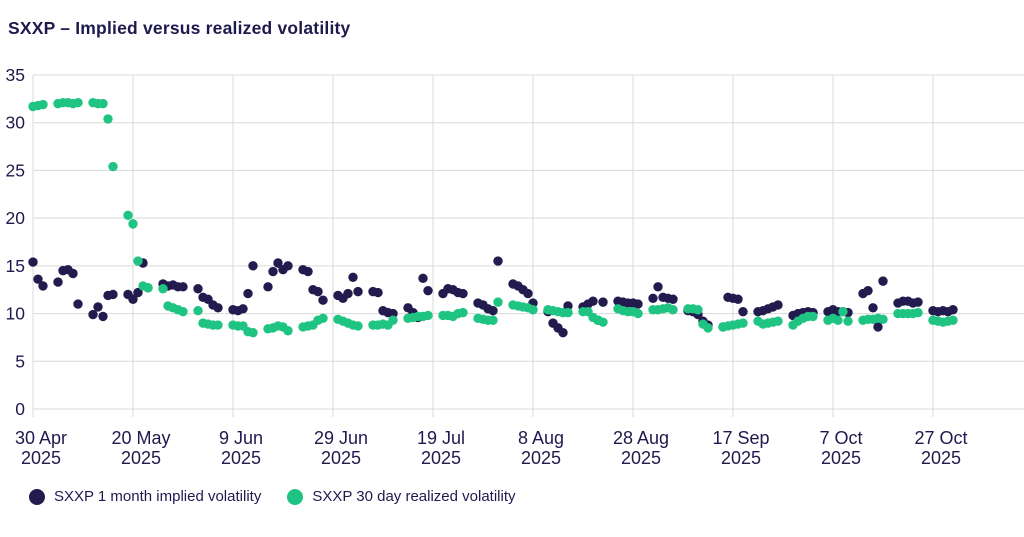 The height and width of the screenshot is (537, 1024). Describe the element at coordinates (641, 438) in the screenshot. I see `x-tick-label: 28 Aug` at that location.